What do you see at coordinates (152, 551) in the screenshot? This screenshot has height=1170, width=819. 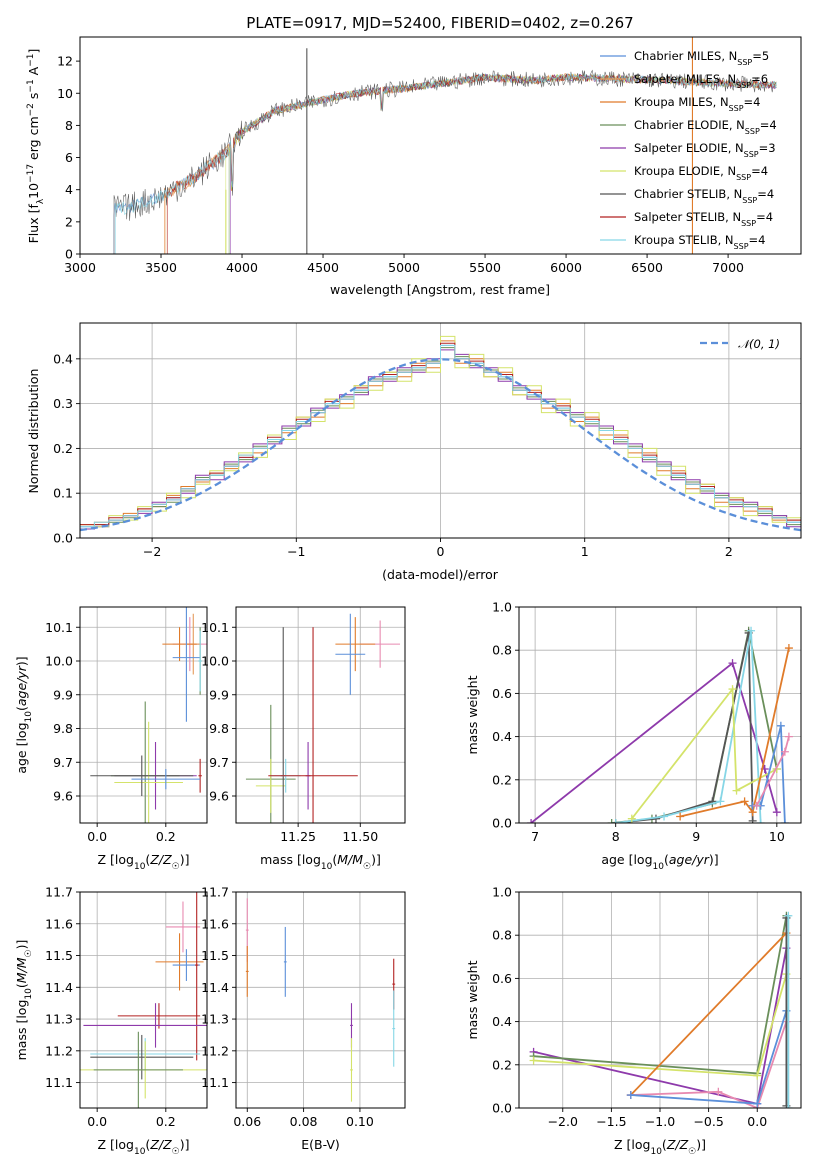 I see `residuals-xtick-label: −2` at bounding box center [152, 551].